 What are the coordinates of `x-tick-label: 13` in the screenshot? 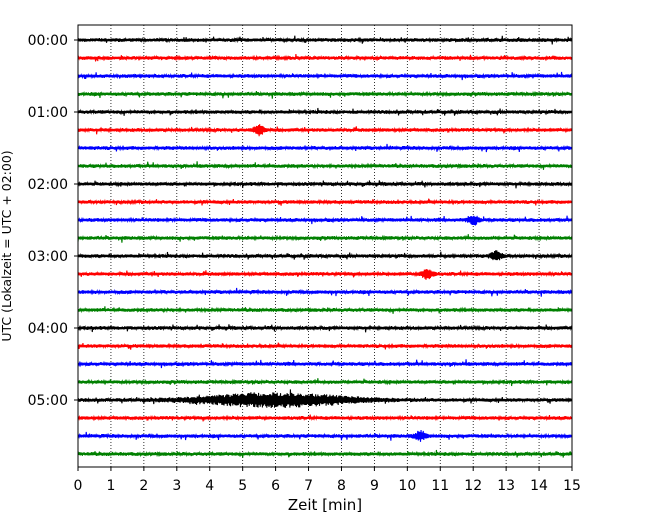 It's located at (506, 486).